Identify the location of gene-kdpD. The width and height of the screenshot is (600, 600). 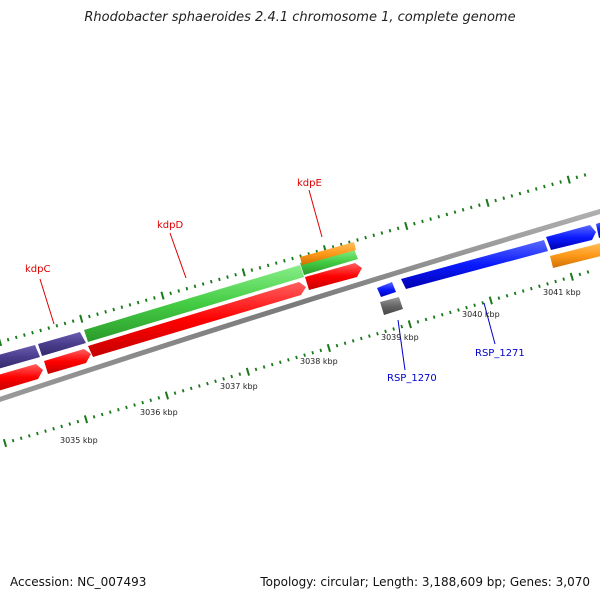
(194, 303).